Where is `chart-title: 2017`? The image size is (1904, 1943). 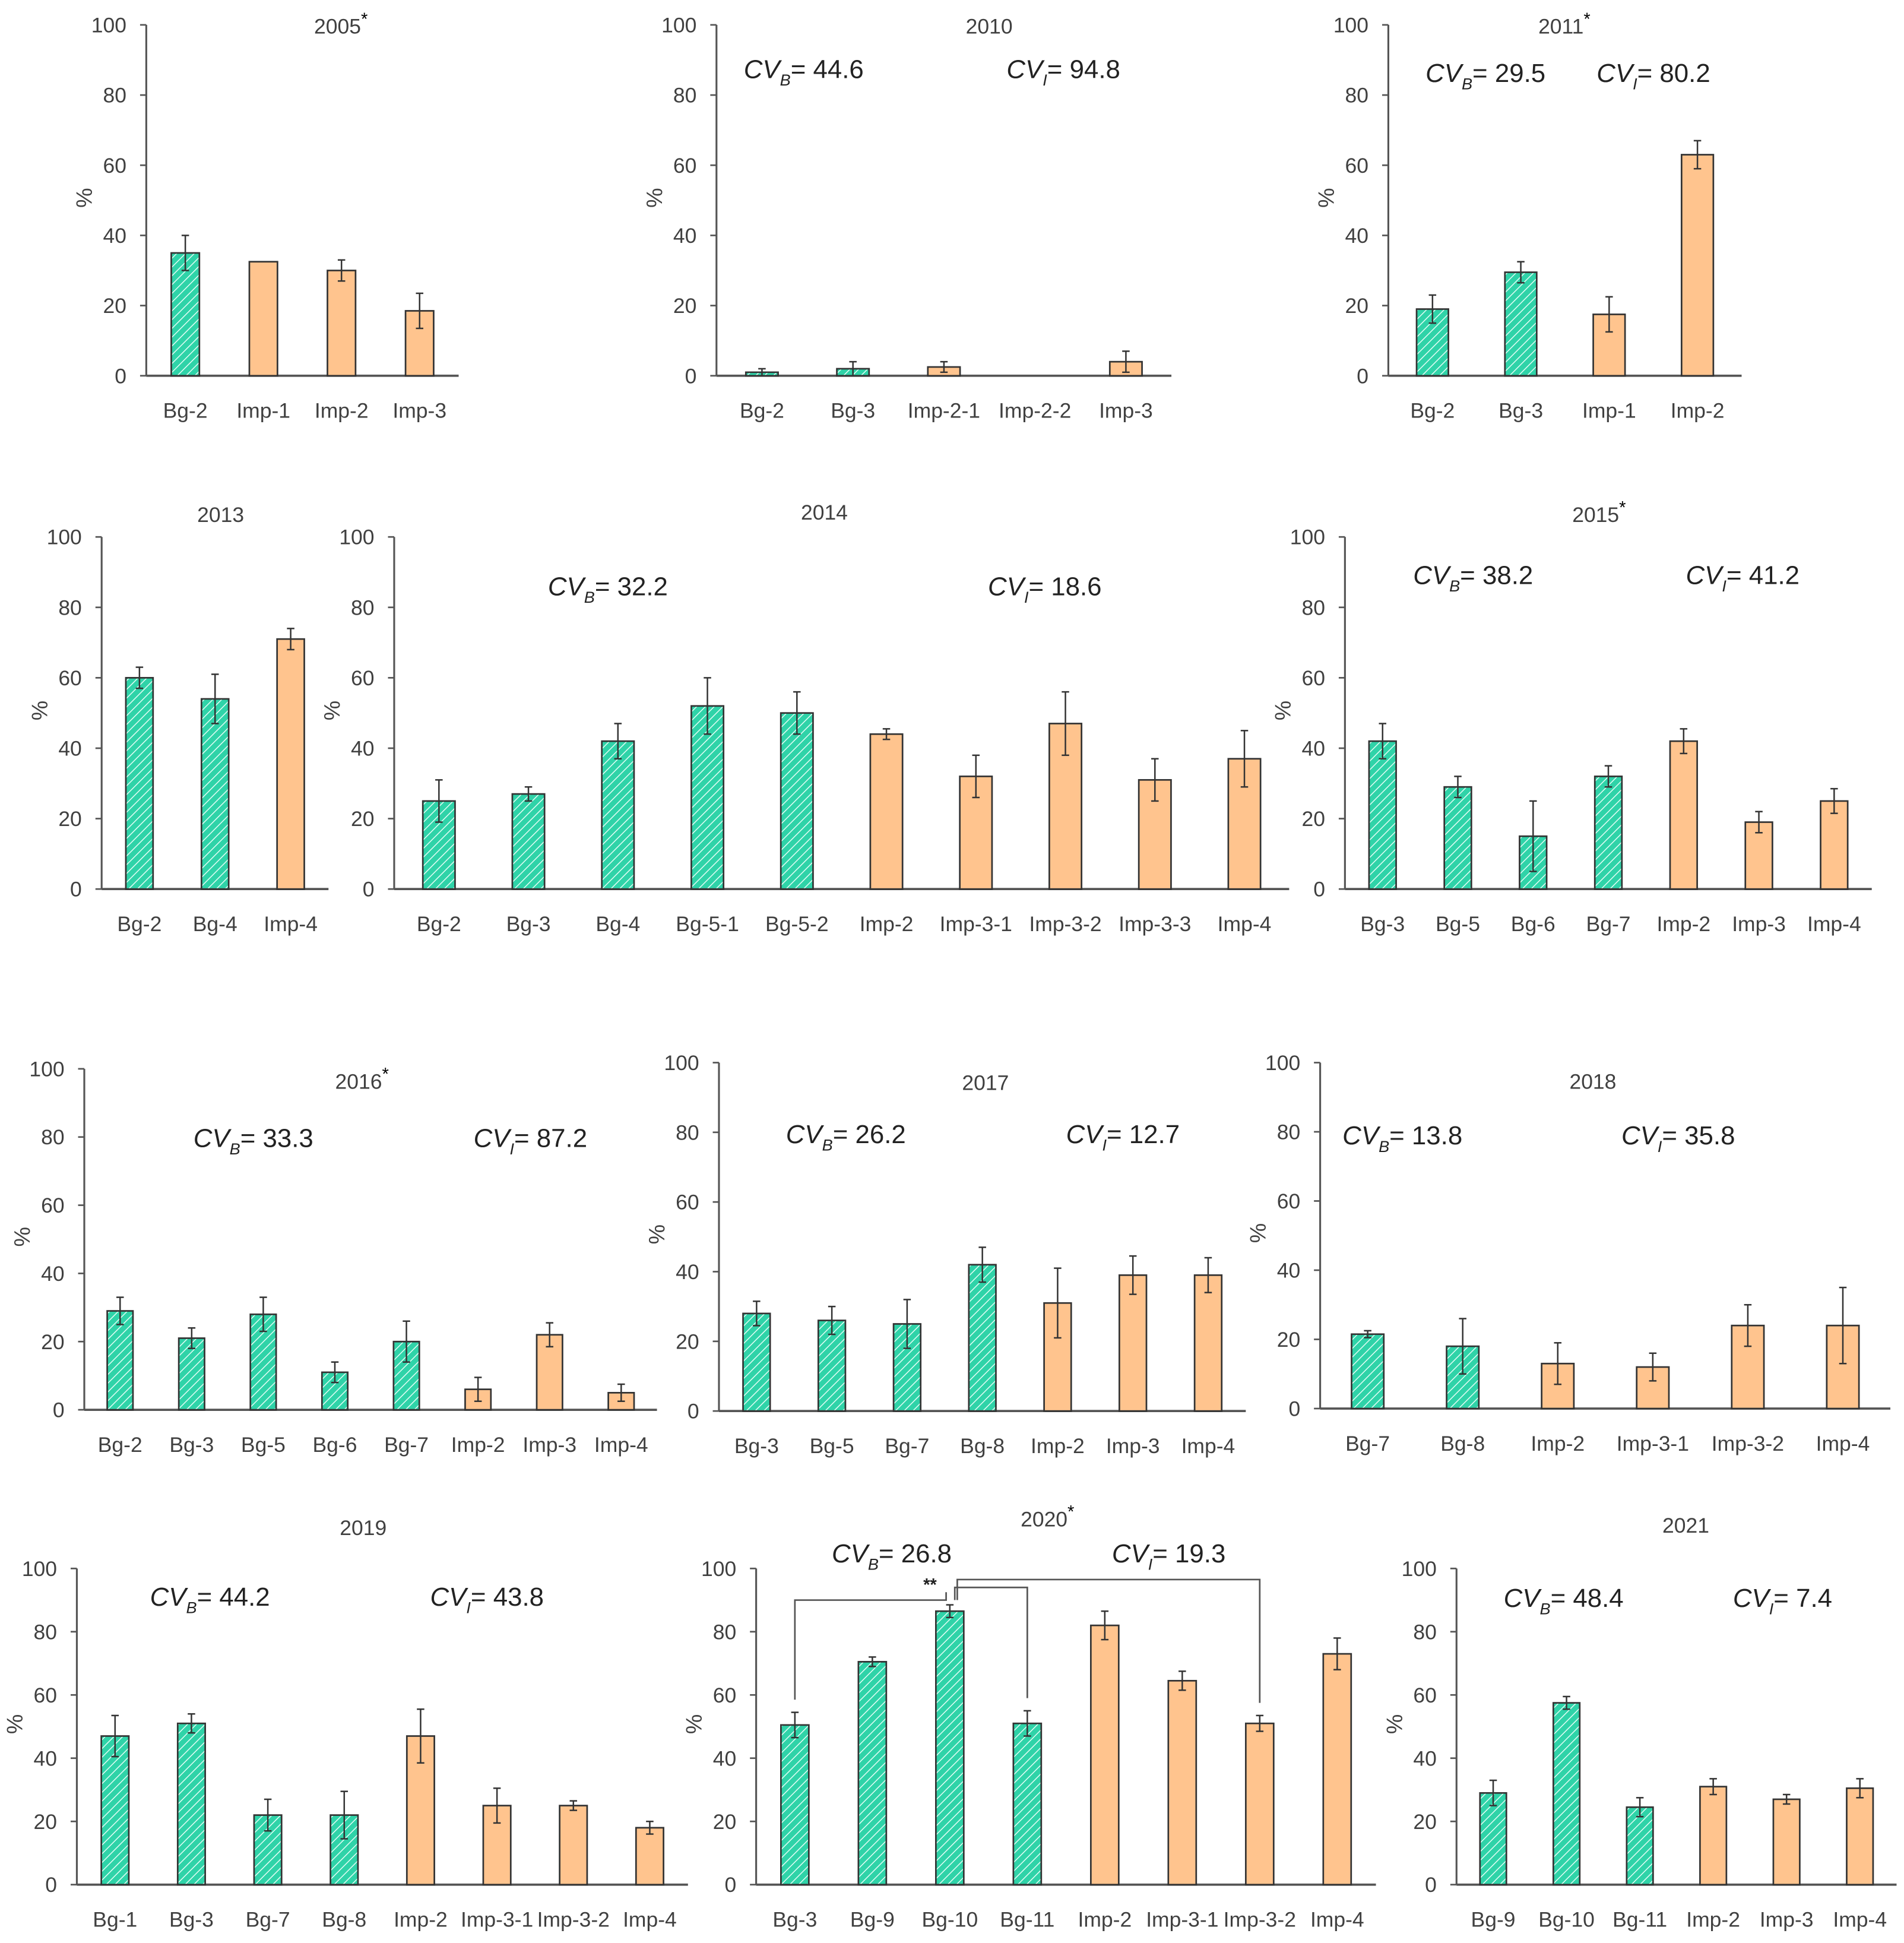 chart-title: 2017 is located at coordinates (986, 1082).